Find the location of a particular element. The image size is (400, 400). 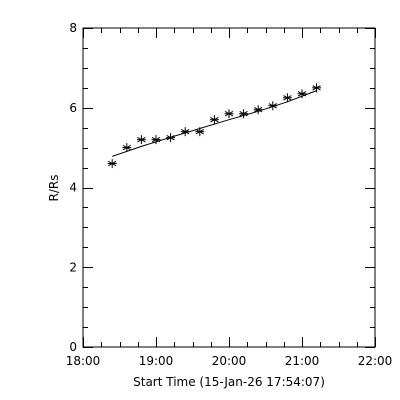

y-tick-label: 4 is located at coordinates (73, 188).